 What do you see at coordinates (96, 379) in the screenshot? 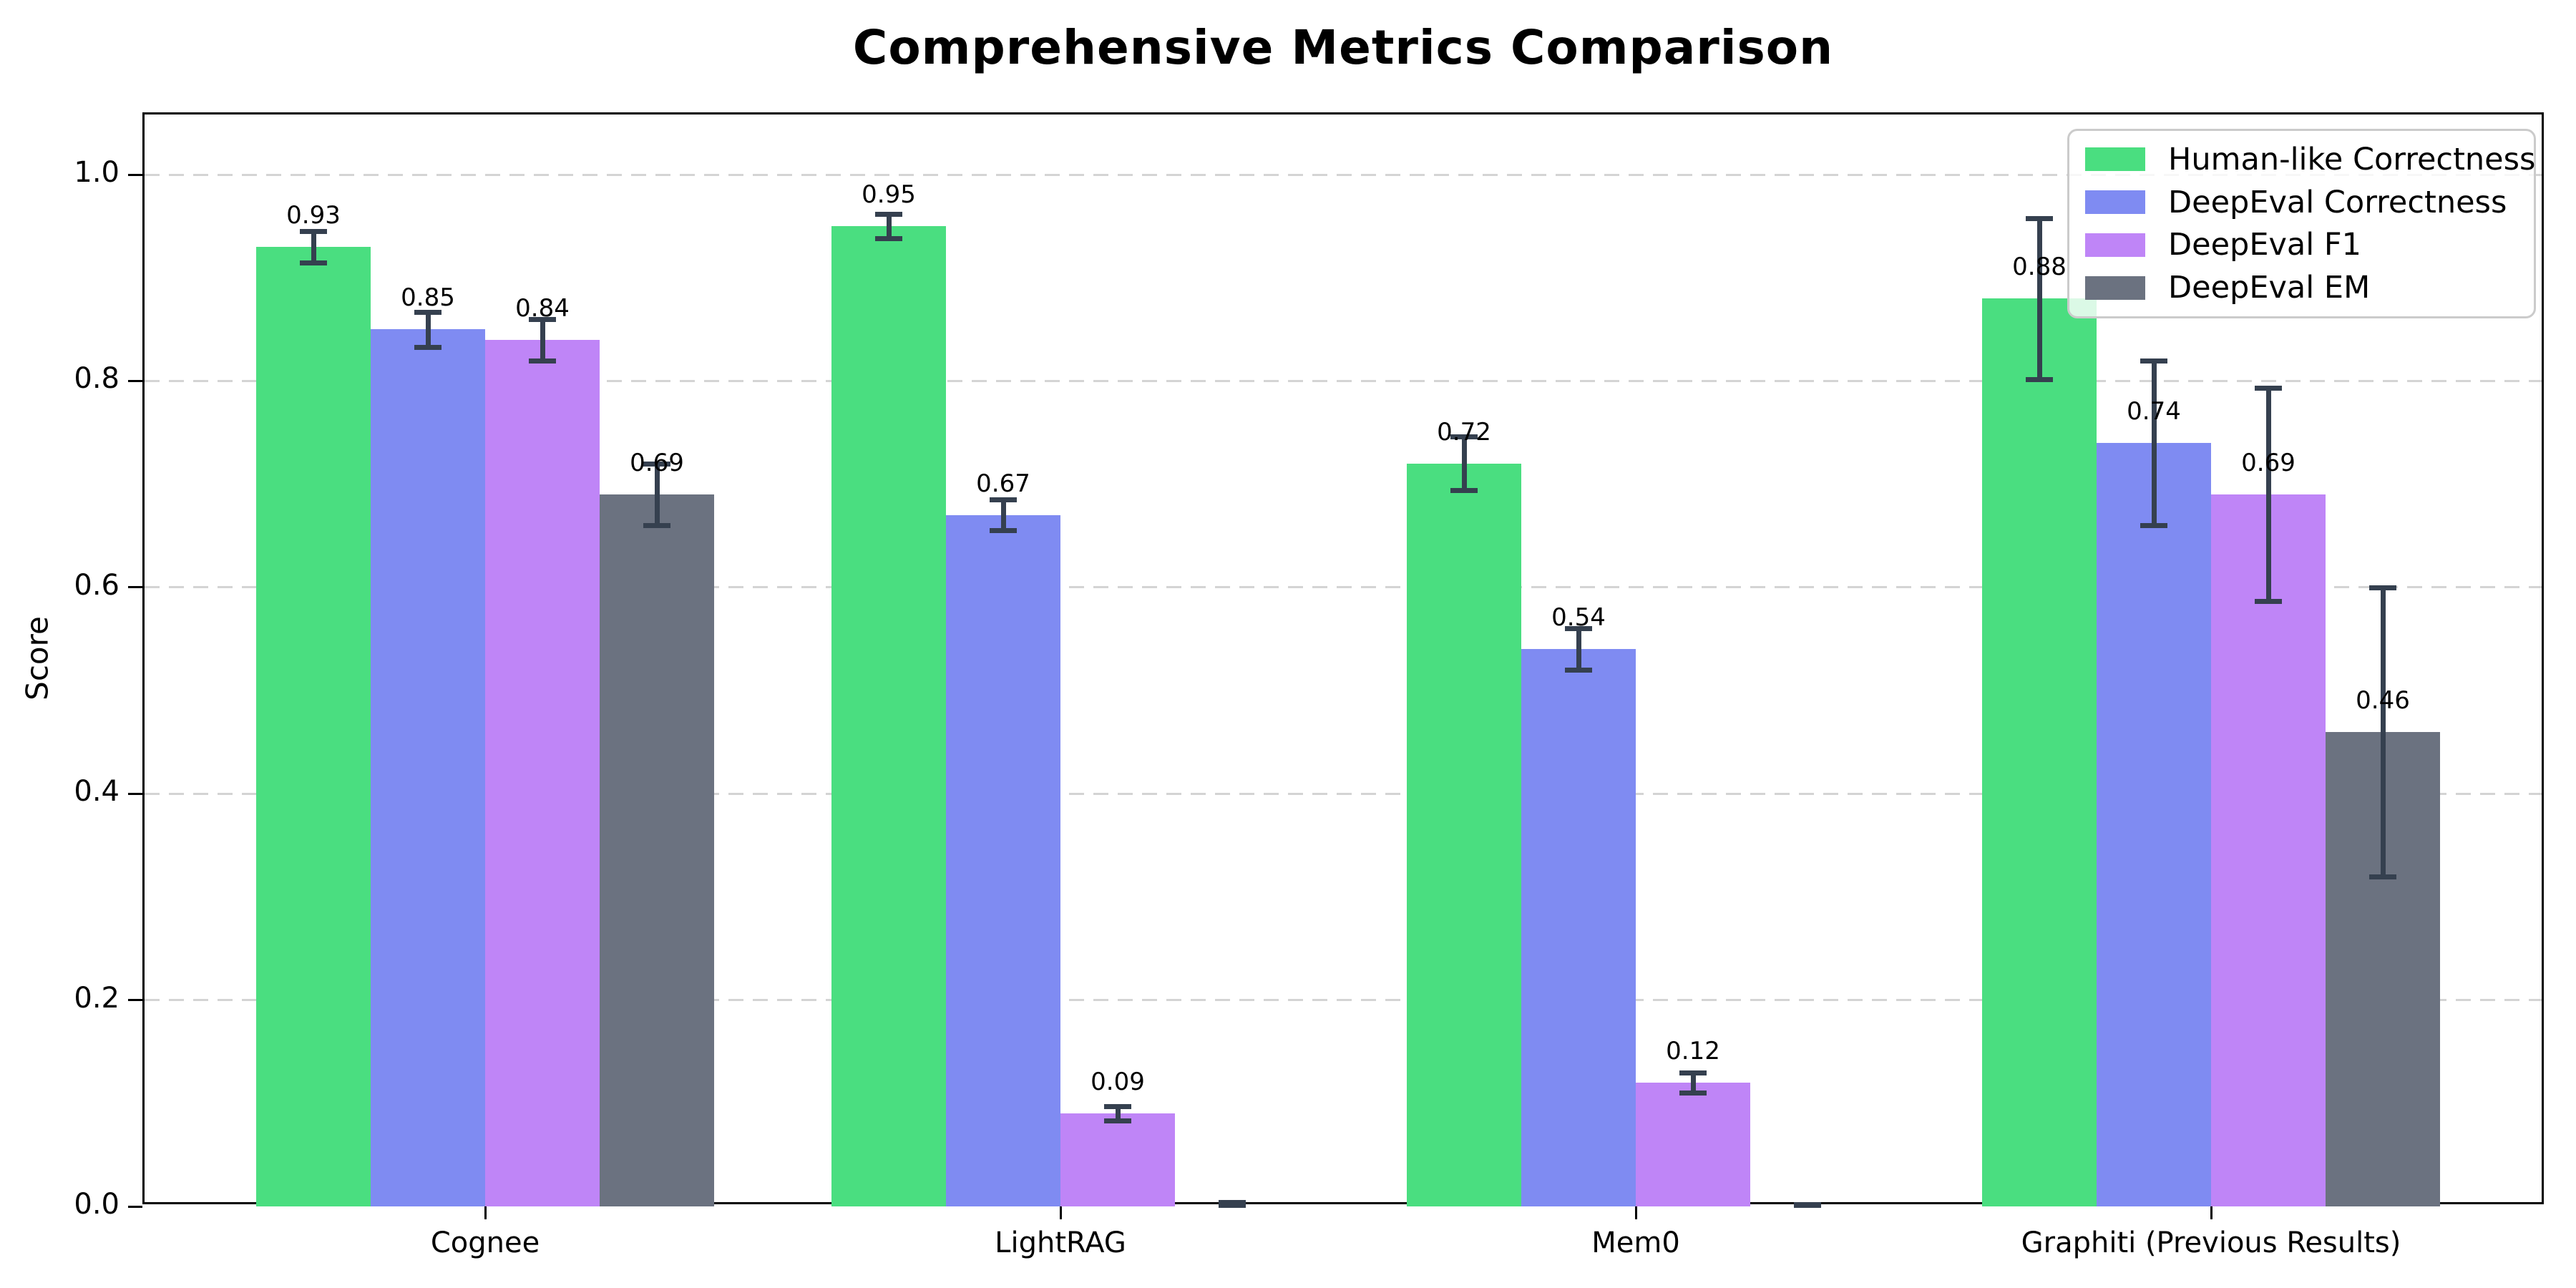
I see `y-tick-label: 0.8` at bounding box center [96, 379].